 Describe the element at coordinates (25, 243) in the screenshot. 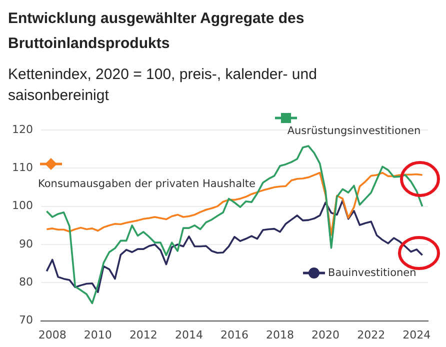

I see `y-tick-label: 90` at that location.